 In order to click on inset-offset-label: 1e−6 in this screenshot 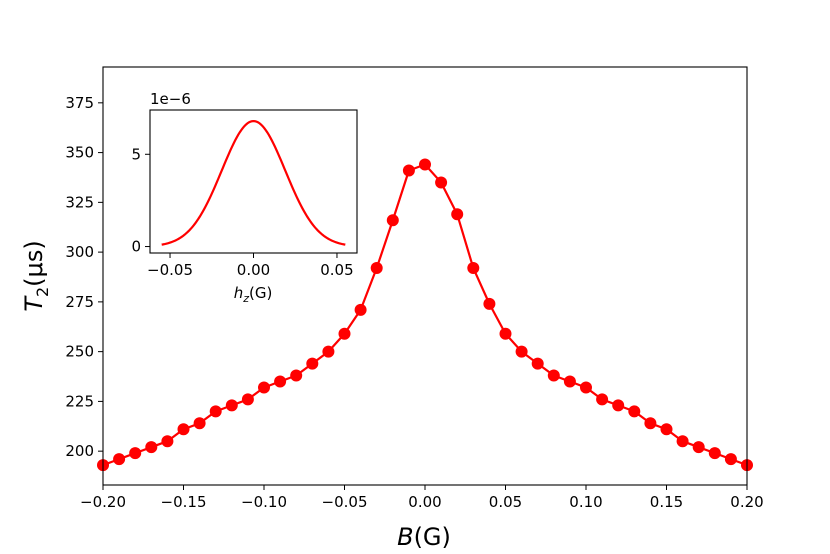, I will do `click(170, 99)`.